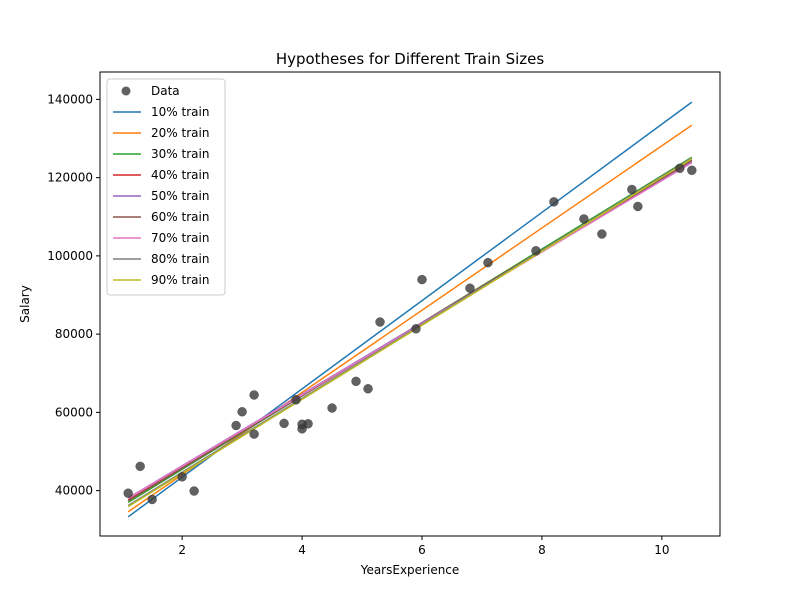 The image size is (800, 605). What do you see at coordinates (126, 91) in the screenshot?
I see `legend-marker-data` at bounding box center [126, 91].